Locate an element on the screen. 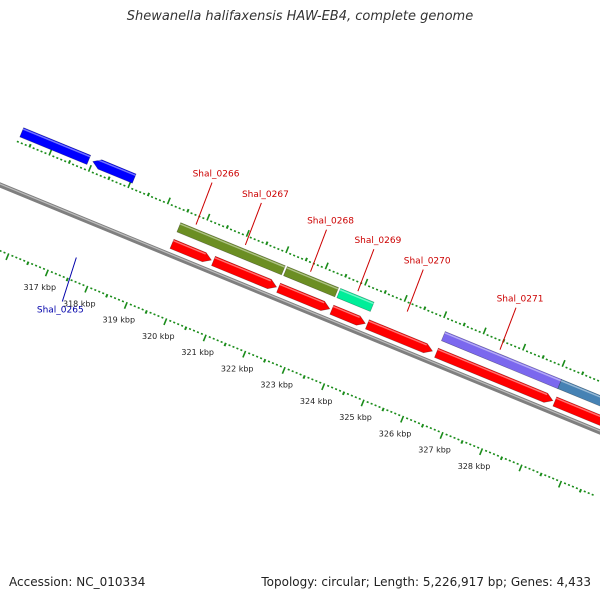  gene-label: Shal_0268 is located at coordinates (330, 222).